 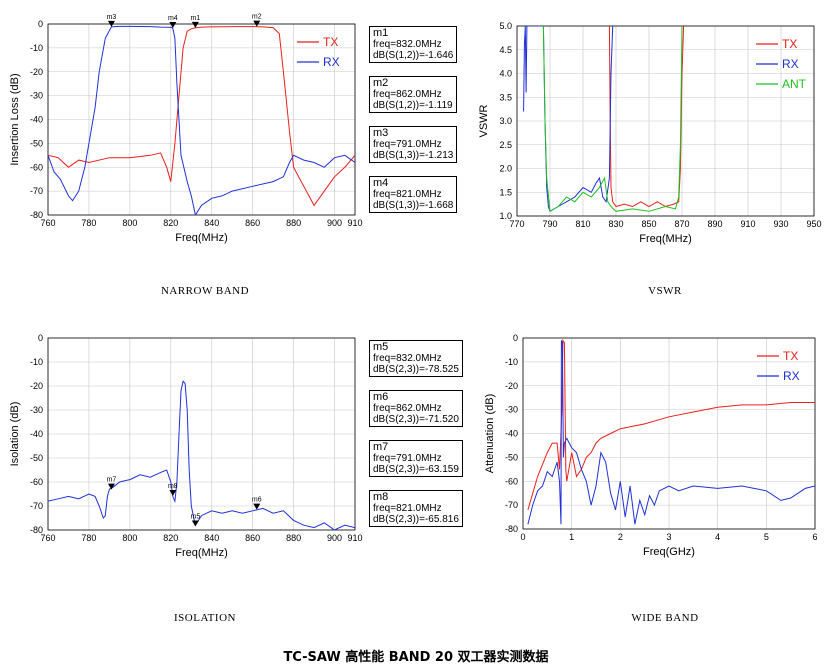 I want to click on isolation-ylabel: Isolation (dB), so click(x=15, y=434).